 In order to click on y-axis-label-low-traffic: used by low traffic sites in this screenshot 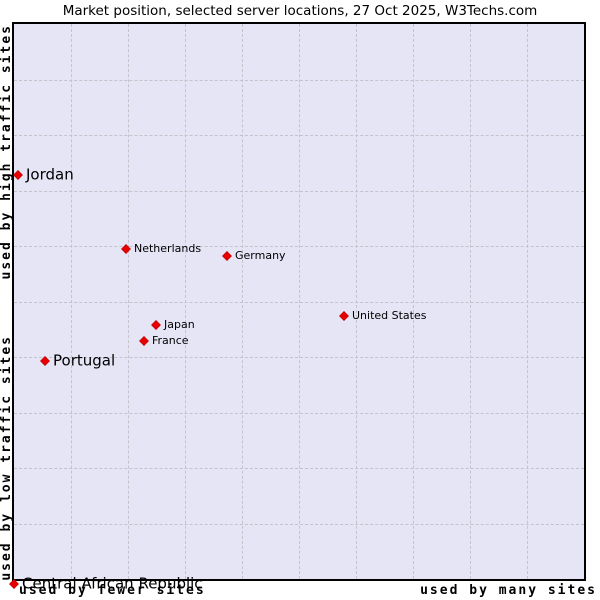, I will do `click(7, 458)`.